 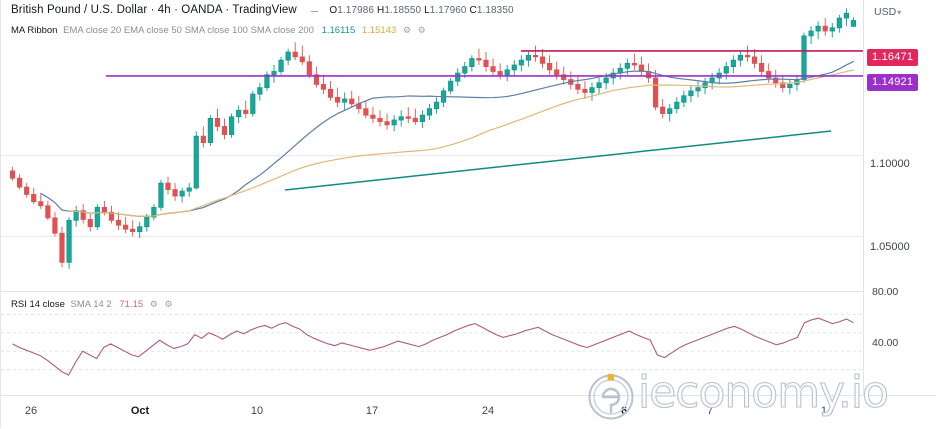 What do you see at coordinates (893, 82) in the screenshot?
I see `price-level-badge: 1.14921` at bounding box center [893, 82].